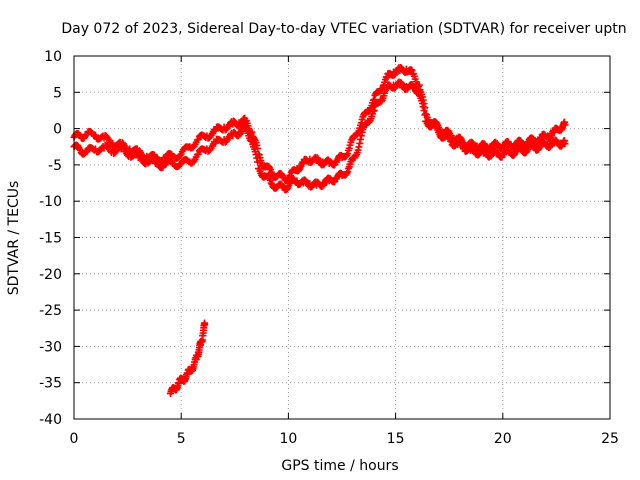 The width and height of the screenshot is (640, 480). Describe the element at coordinates (181, 439) in the screenshot. I see `x-tick-label: 5` at that location.